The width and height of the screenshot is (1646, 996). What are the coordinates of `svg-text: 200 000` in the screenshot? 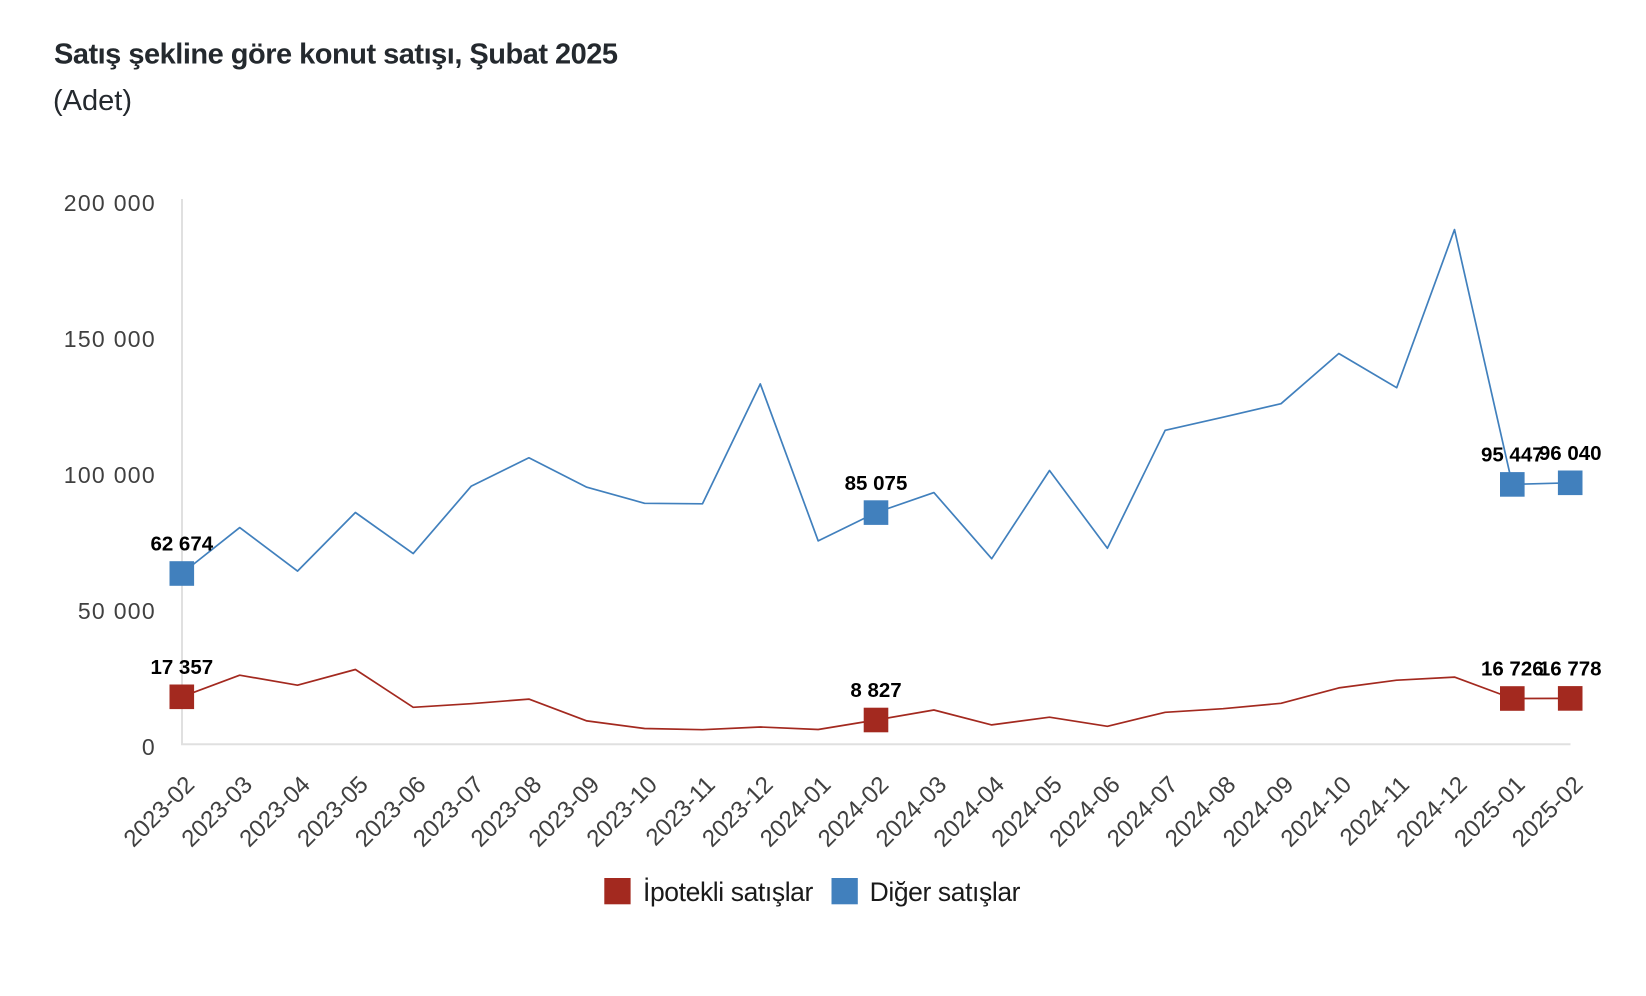 It's located at (110, 203).